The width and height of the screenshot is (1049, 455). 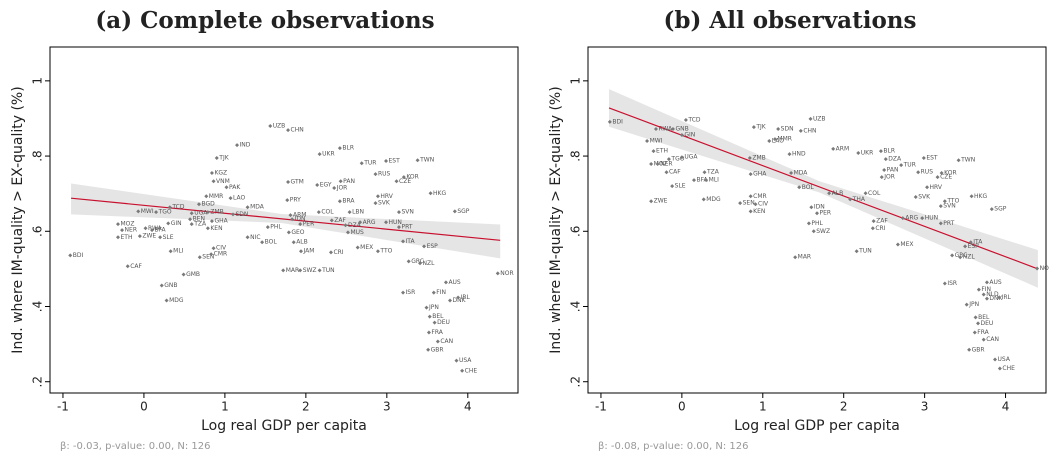 I want to click on point-label: TUN, so click(x=865, y=251).